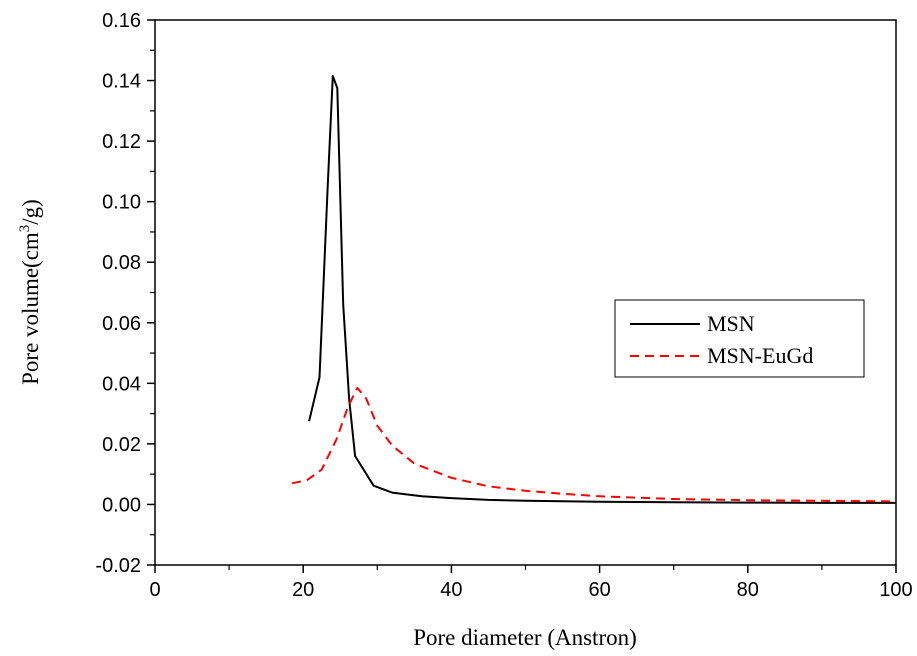 Image resolution: width=917 pixels, height=656 pixels. What do you see at coordinates (760, 355) in the screenshot?
I see `legend-label-msn-eugd: MSN-EuGd` at bounding box center [760, 355].